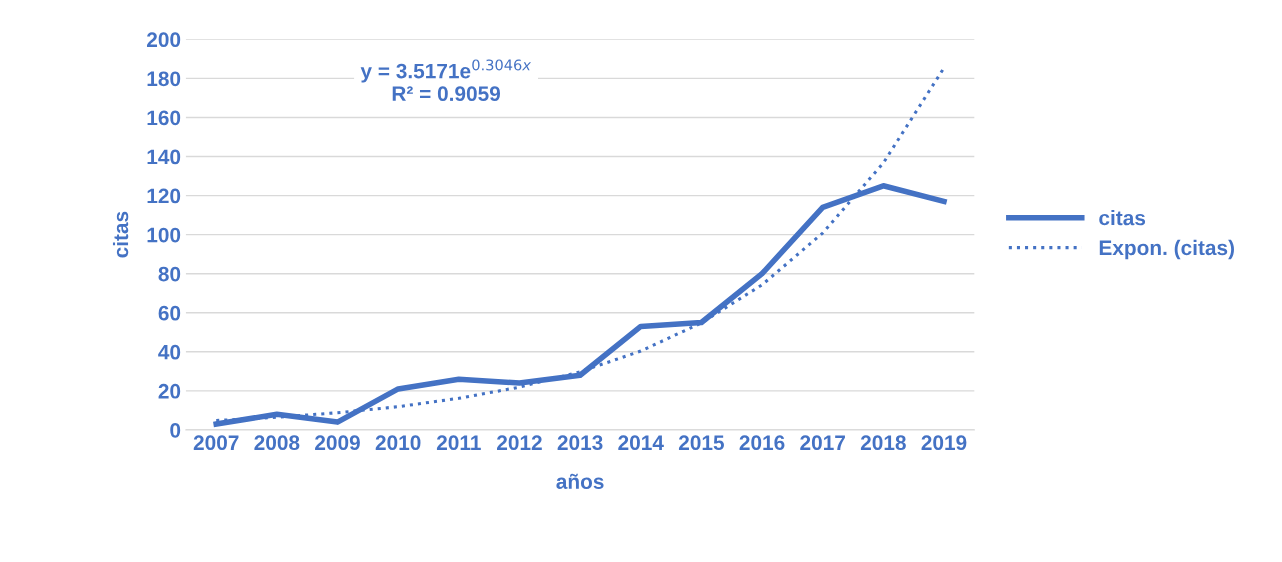 This screenshot has width=1282, height=562. I want to click on y-tick-label: 80, so click(169, 274).